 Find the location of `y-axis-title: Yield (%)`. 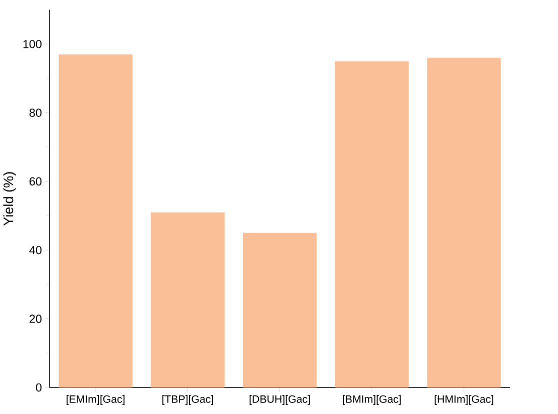

y-axis-title: Yield (%) is located at coordinates (9, 199).